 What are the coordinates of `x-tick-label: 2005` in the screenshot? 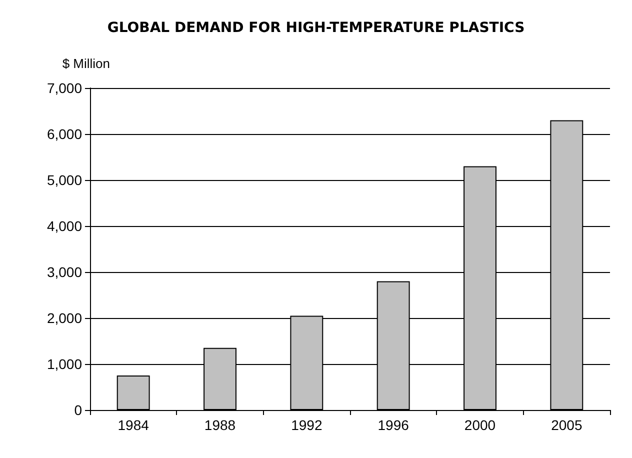 It's located at (566, 425).